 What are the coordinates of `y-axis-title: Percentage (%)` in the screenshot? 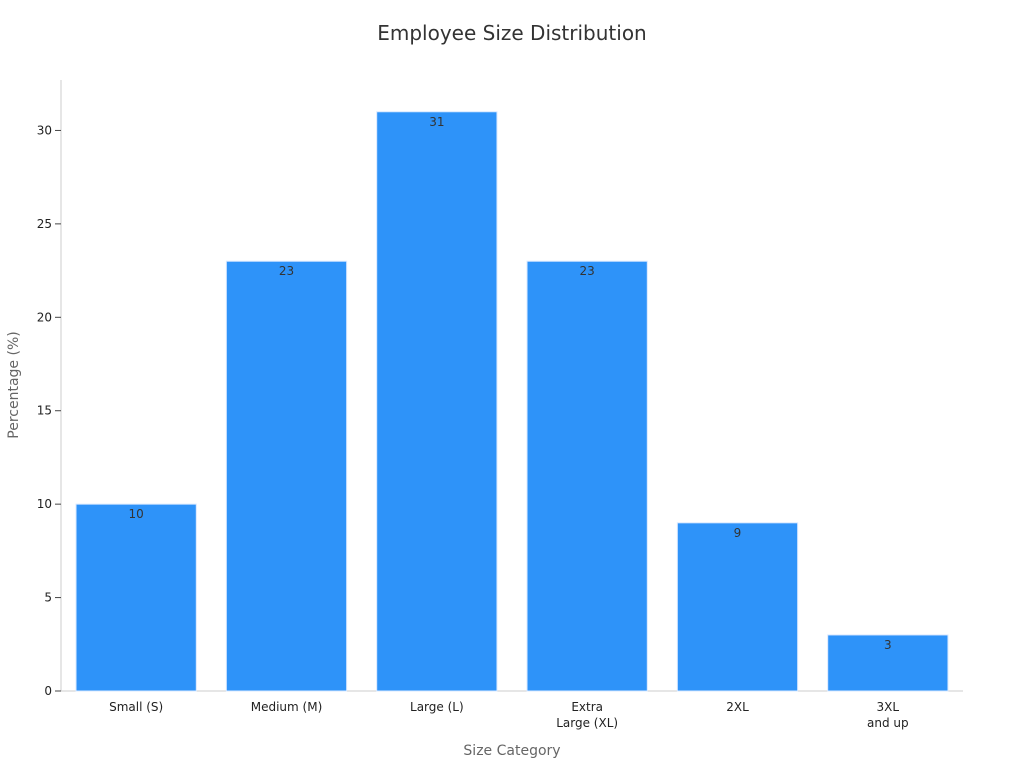 It's located at (14, 384).